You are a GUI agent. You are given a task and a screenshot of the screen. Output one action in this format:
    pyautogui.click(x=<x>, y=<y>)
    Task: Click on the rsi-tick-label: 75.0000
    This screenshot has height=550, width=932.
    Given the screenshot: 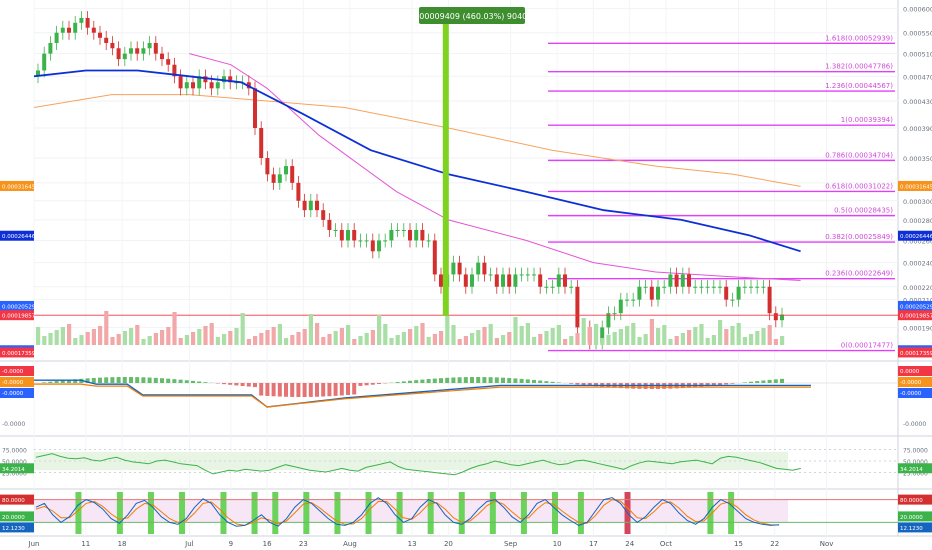 What is the action you would take?
    pyautogui.click(x=915, y=451)
    